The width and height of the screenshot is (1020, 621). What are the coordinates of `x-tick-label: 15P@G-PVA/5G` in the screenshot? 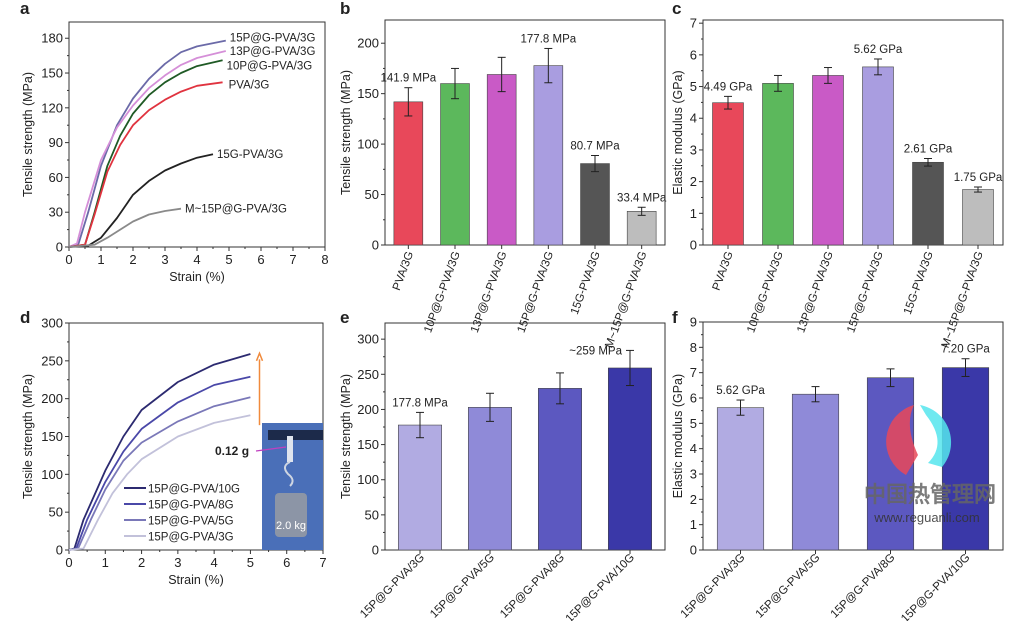 It's located at (788, 586).